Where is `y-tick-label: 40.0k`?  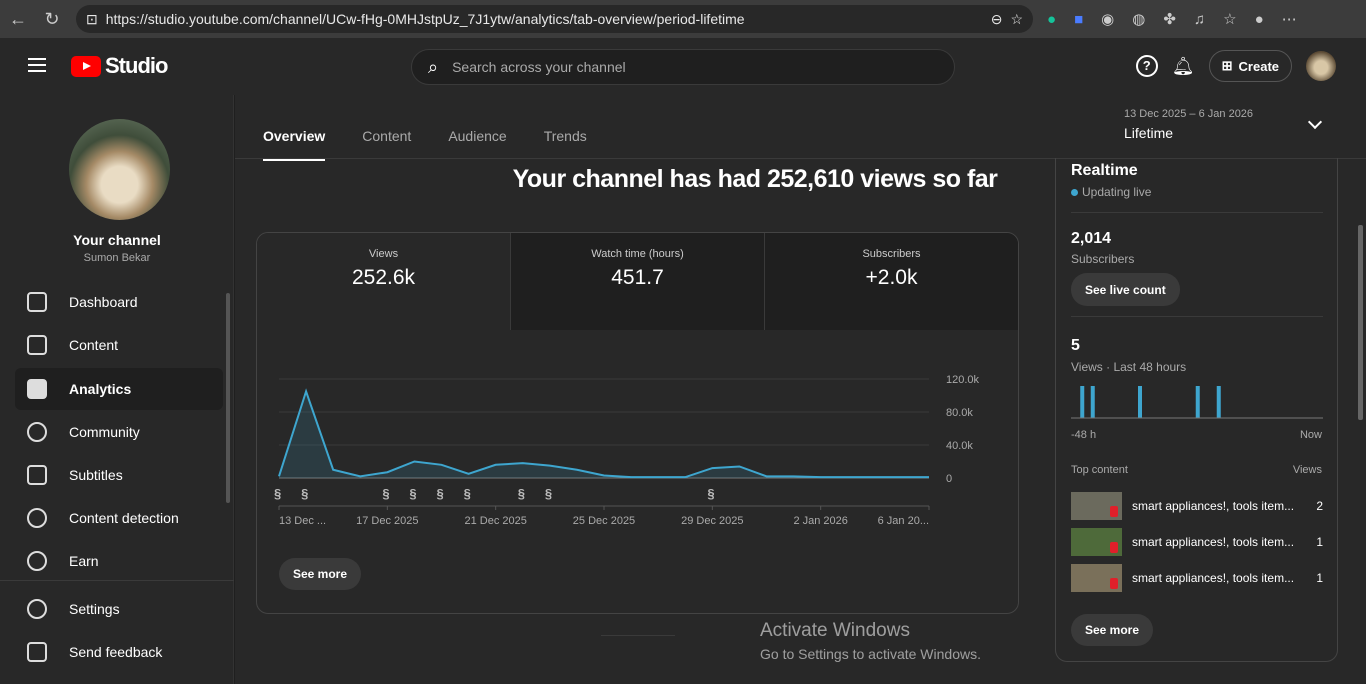 y-tick-label: 40.0k is located at coordinates (959, 446).